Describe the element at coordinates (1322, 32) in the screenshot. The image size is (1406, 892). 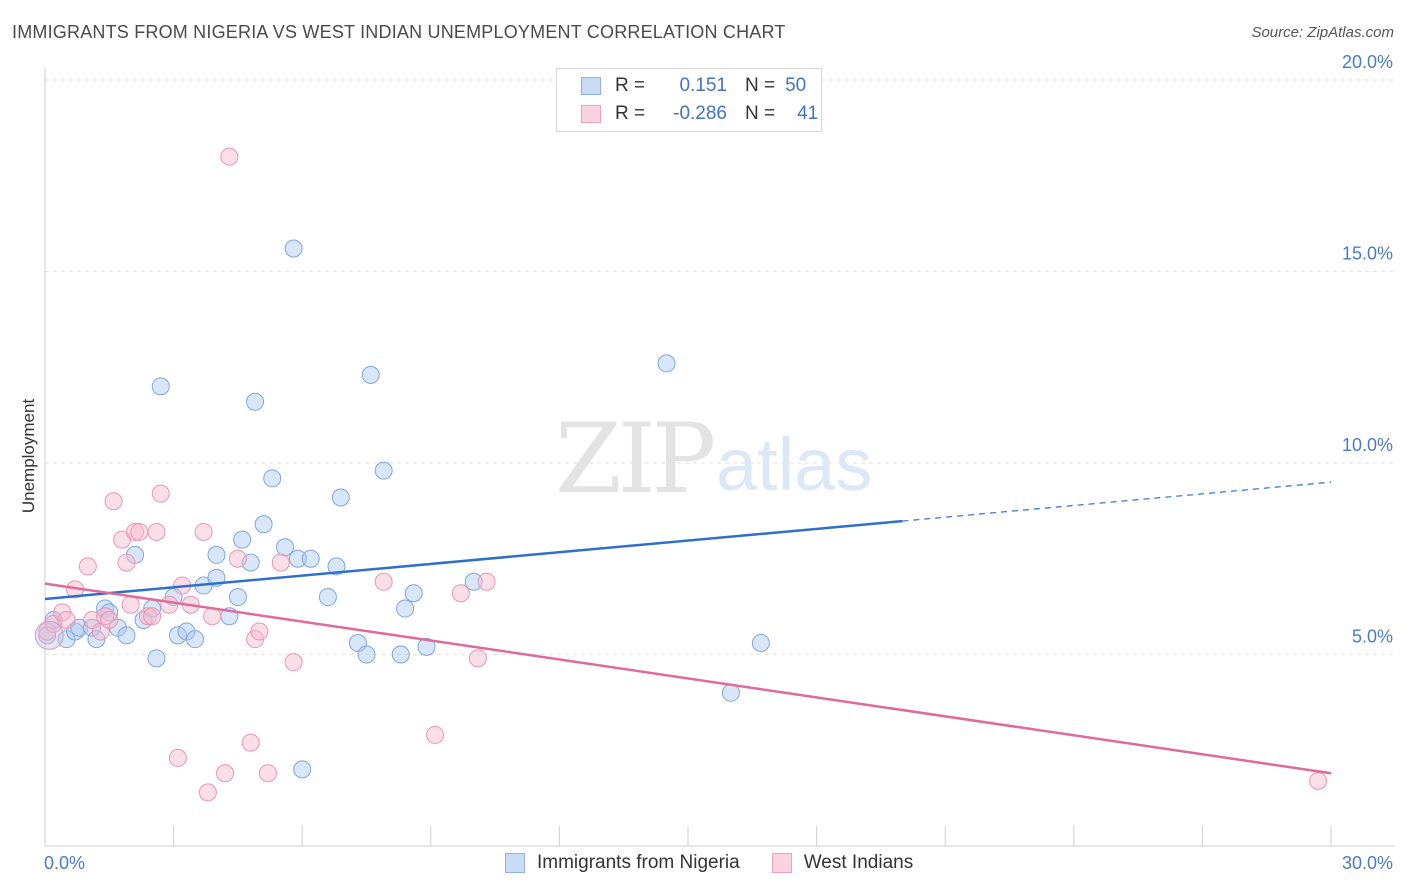
I see `source-label: Source: ZipAtlas.com` at that location.